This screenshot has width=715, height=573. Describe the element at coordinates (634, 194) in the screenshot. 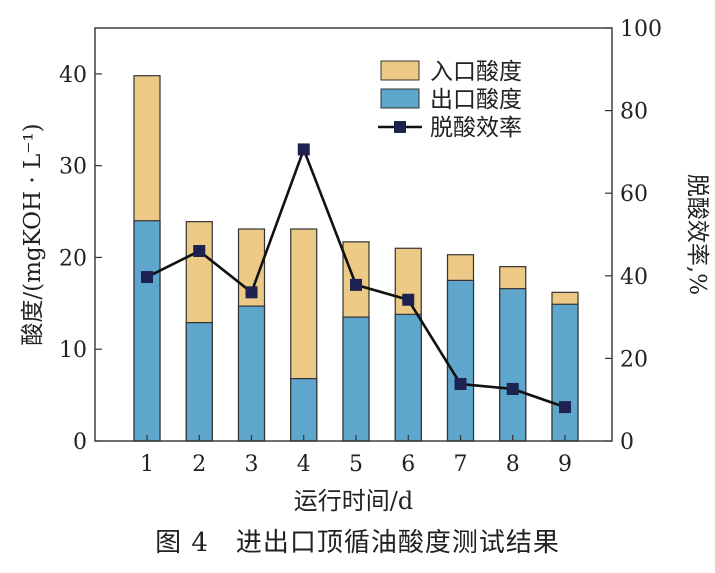

I see `y2-tick-label: 60` at that location.